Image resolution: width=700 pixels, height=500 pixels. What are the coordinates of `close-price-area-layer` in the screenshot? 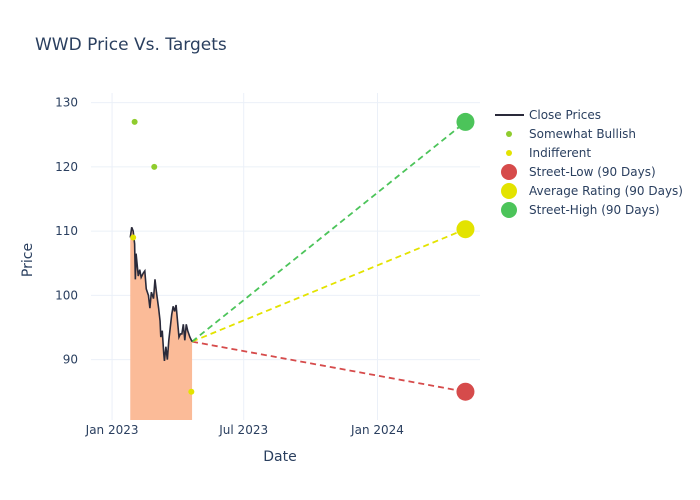 It's located at (161, 323).